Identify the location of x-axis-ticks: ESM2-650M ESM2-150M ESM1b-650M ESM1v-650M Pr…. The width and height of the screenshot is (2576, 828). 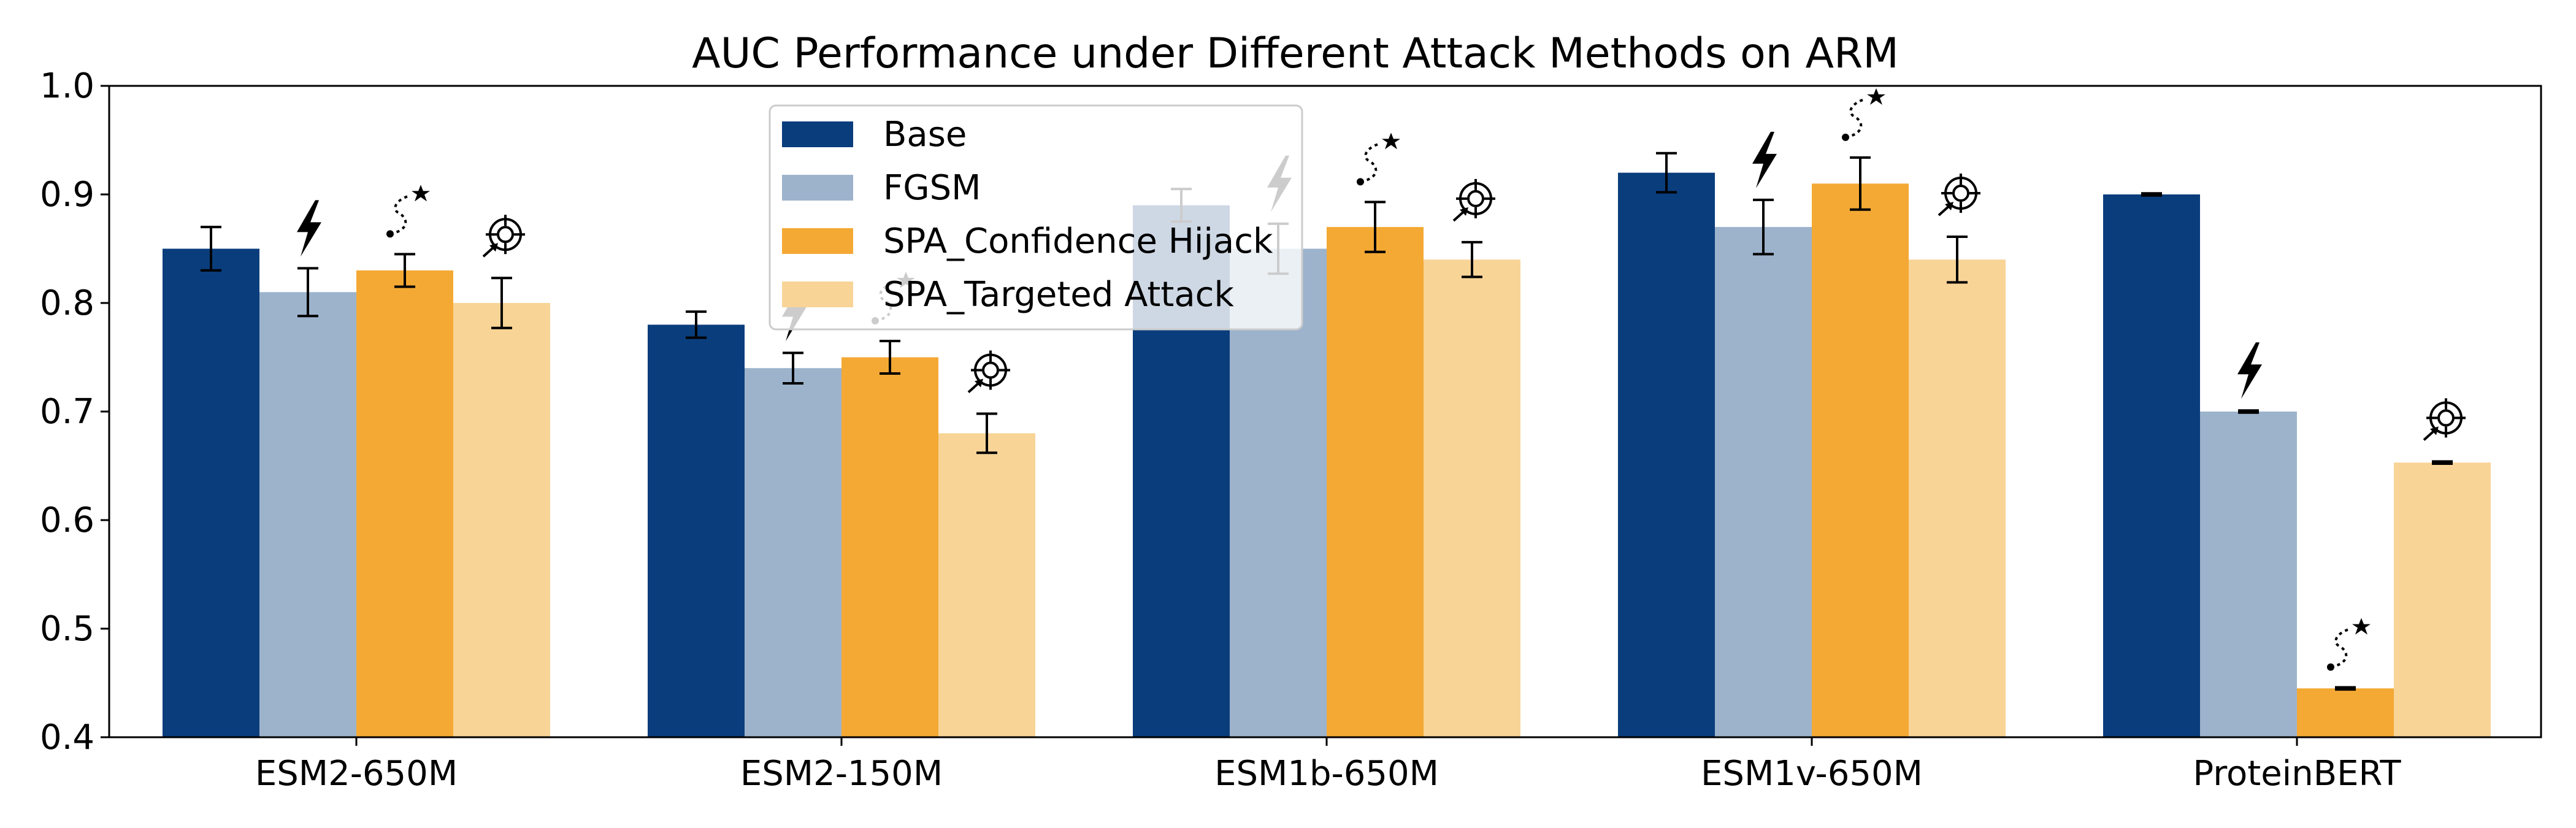
(1328, 765).